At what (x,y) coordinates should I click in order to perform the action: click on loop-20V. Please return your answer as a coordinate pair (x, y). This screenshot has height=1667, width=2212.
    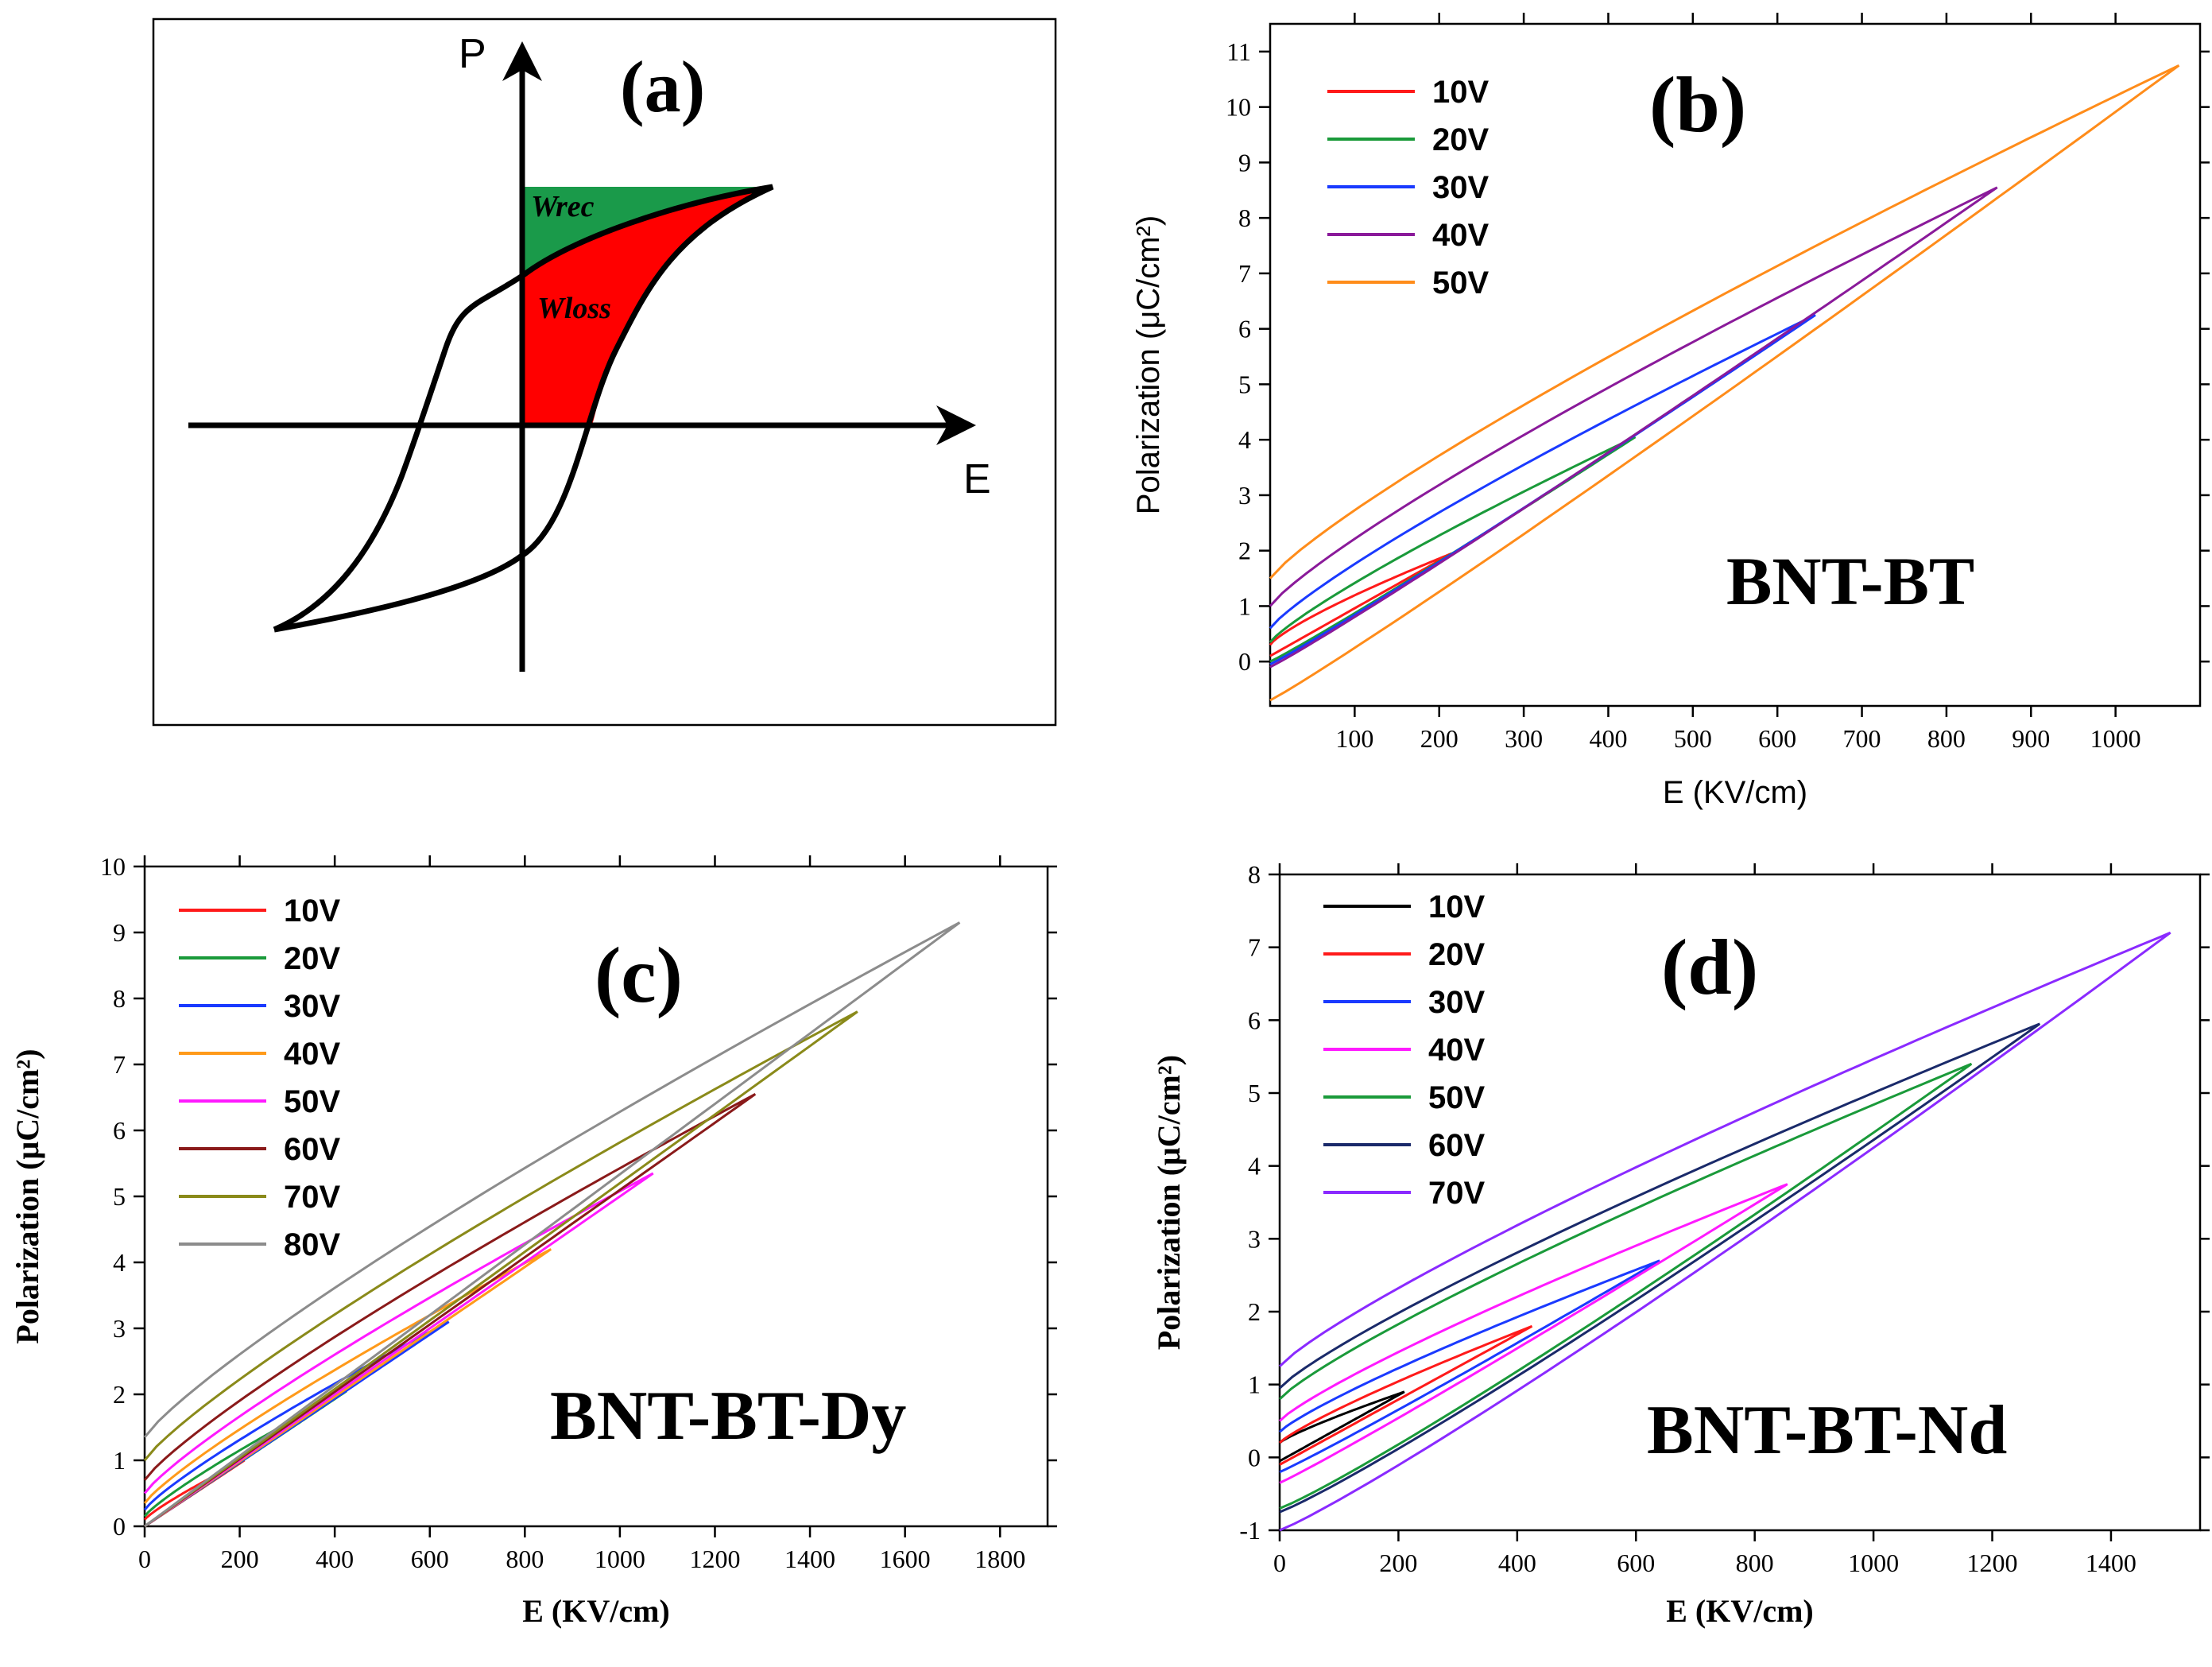
    Looking at the image, I should click on (1406, 1395).